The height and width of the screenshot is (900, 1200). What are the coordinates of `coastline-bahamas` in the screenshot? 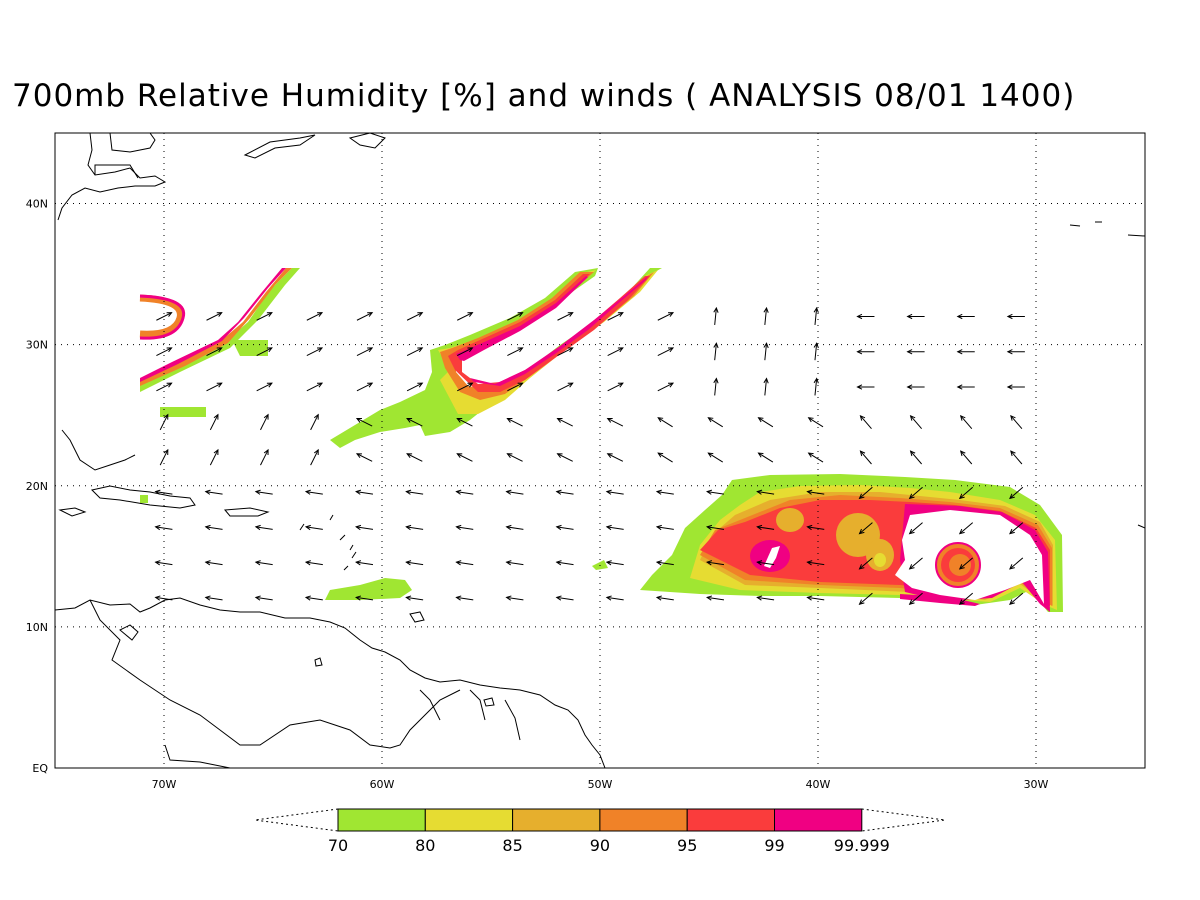 It's located at (98, 450).